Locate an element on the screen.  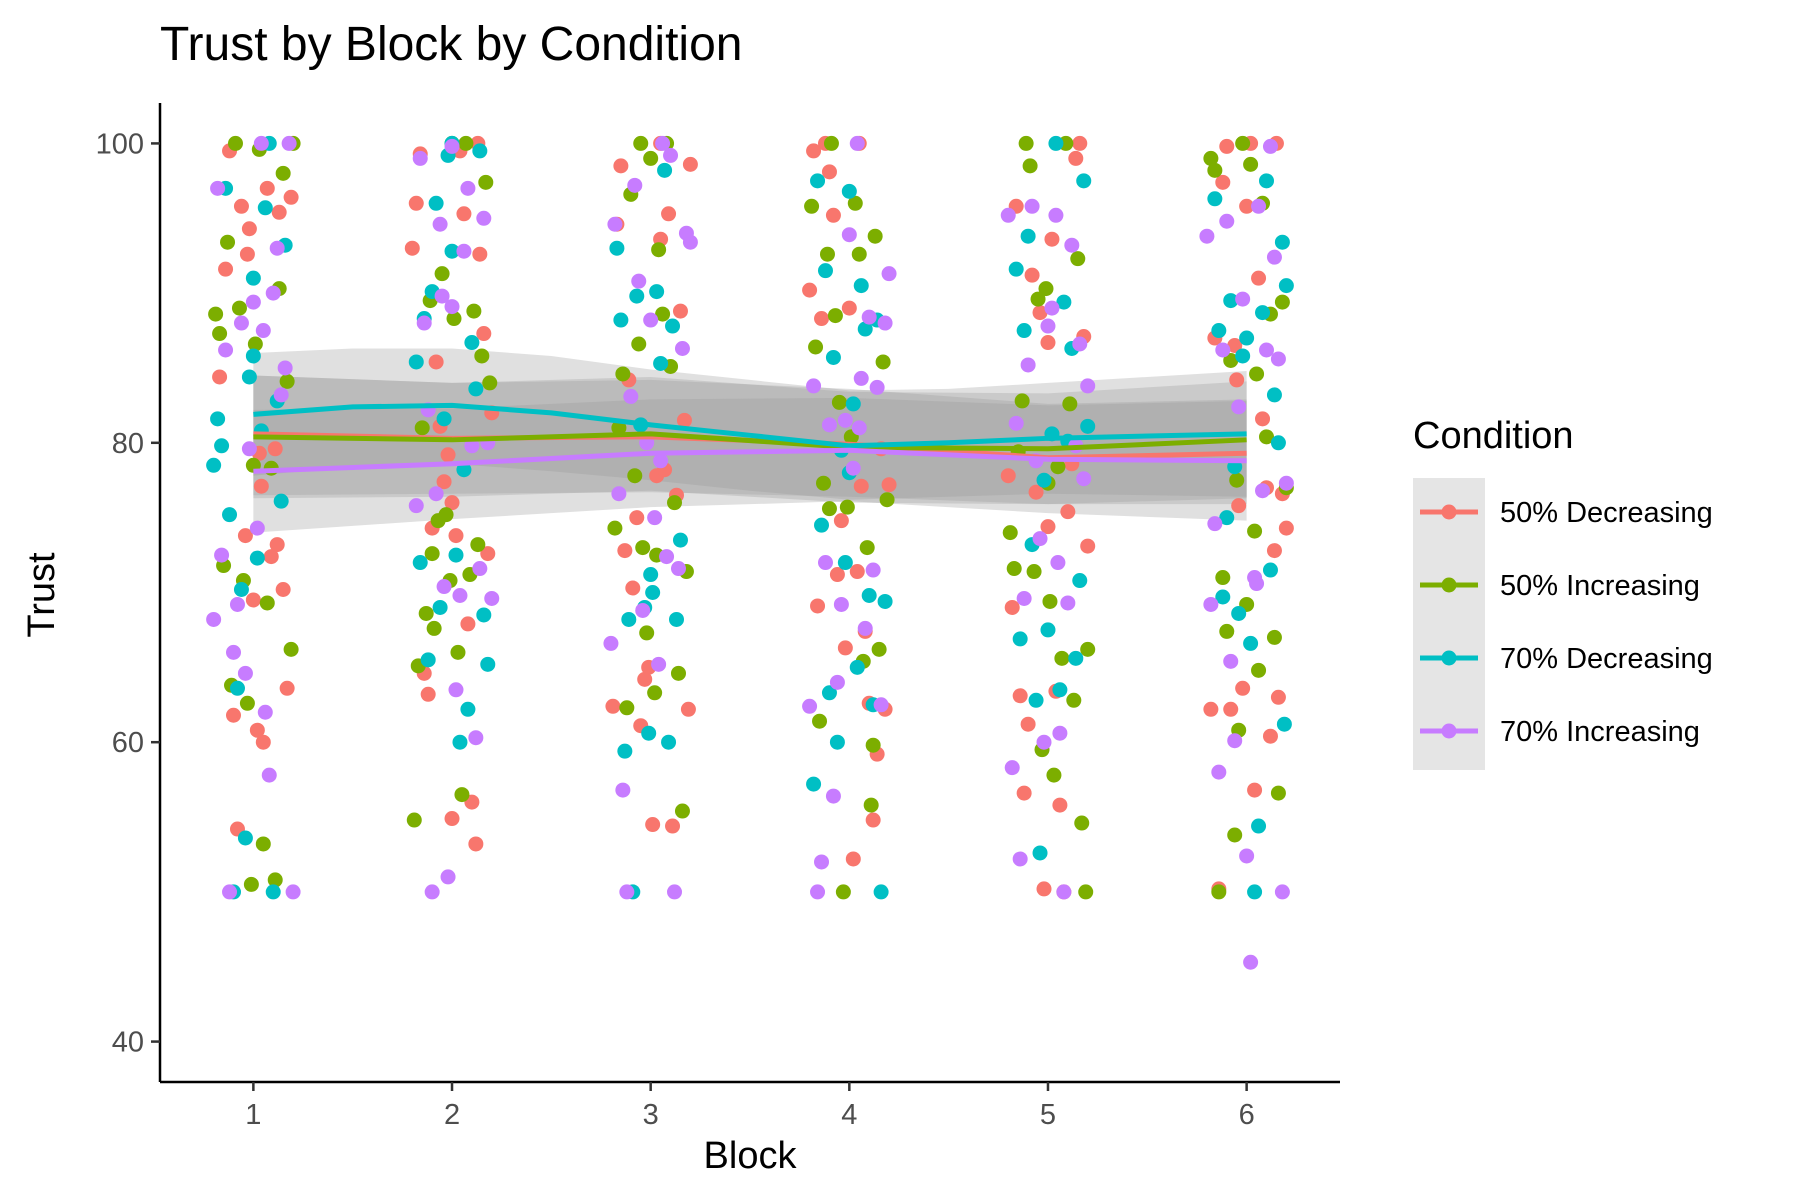
legend-label: 70% Increasing is located at coordinates (1600, 732).